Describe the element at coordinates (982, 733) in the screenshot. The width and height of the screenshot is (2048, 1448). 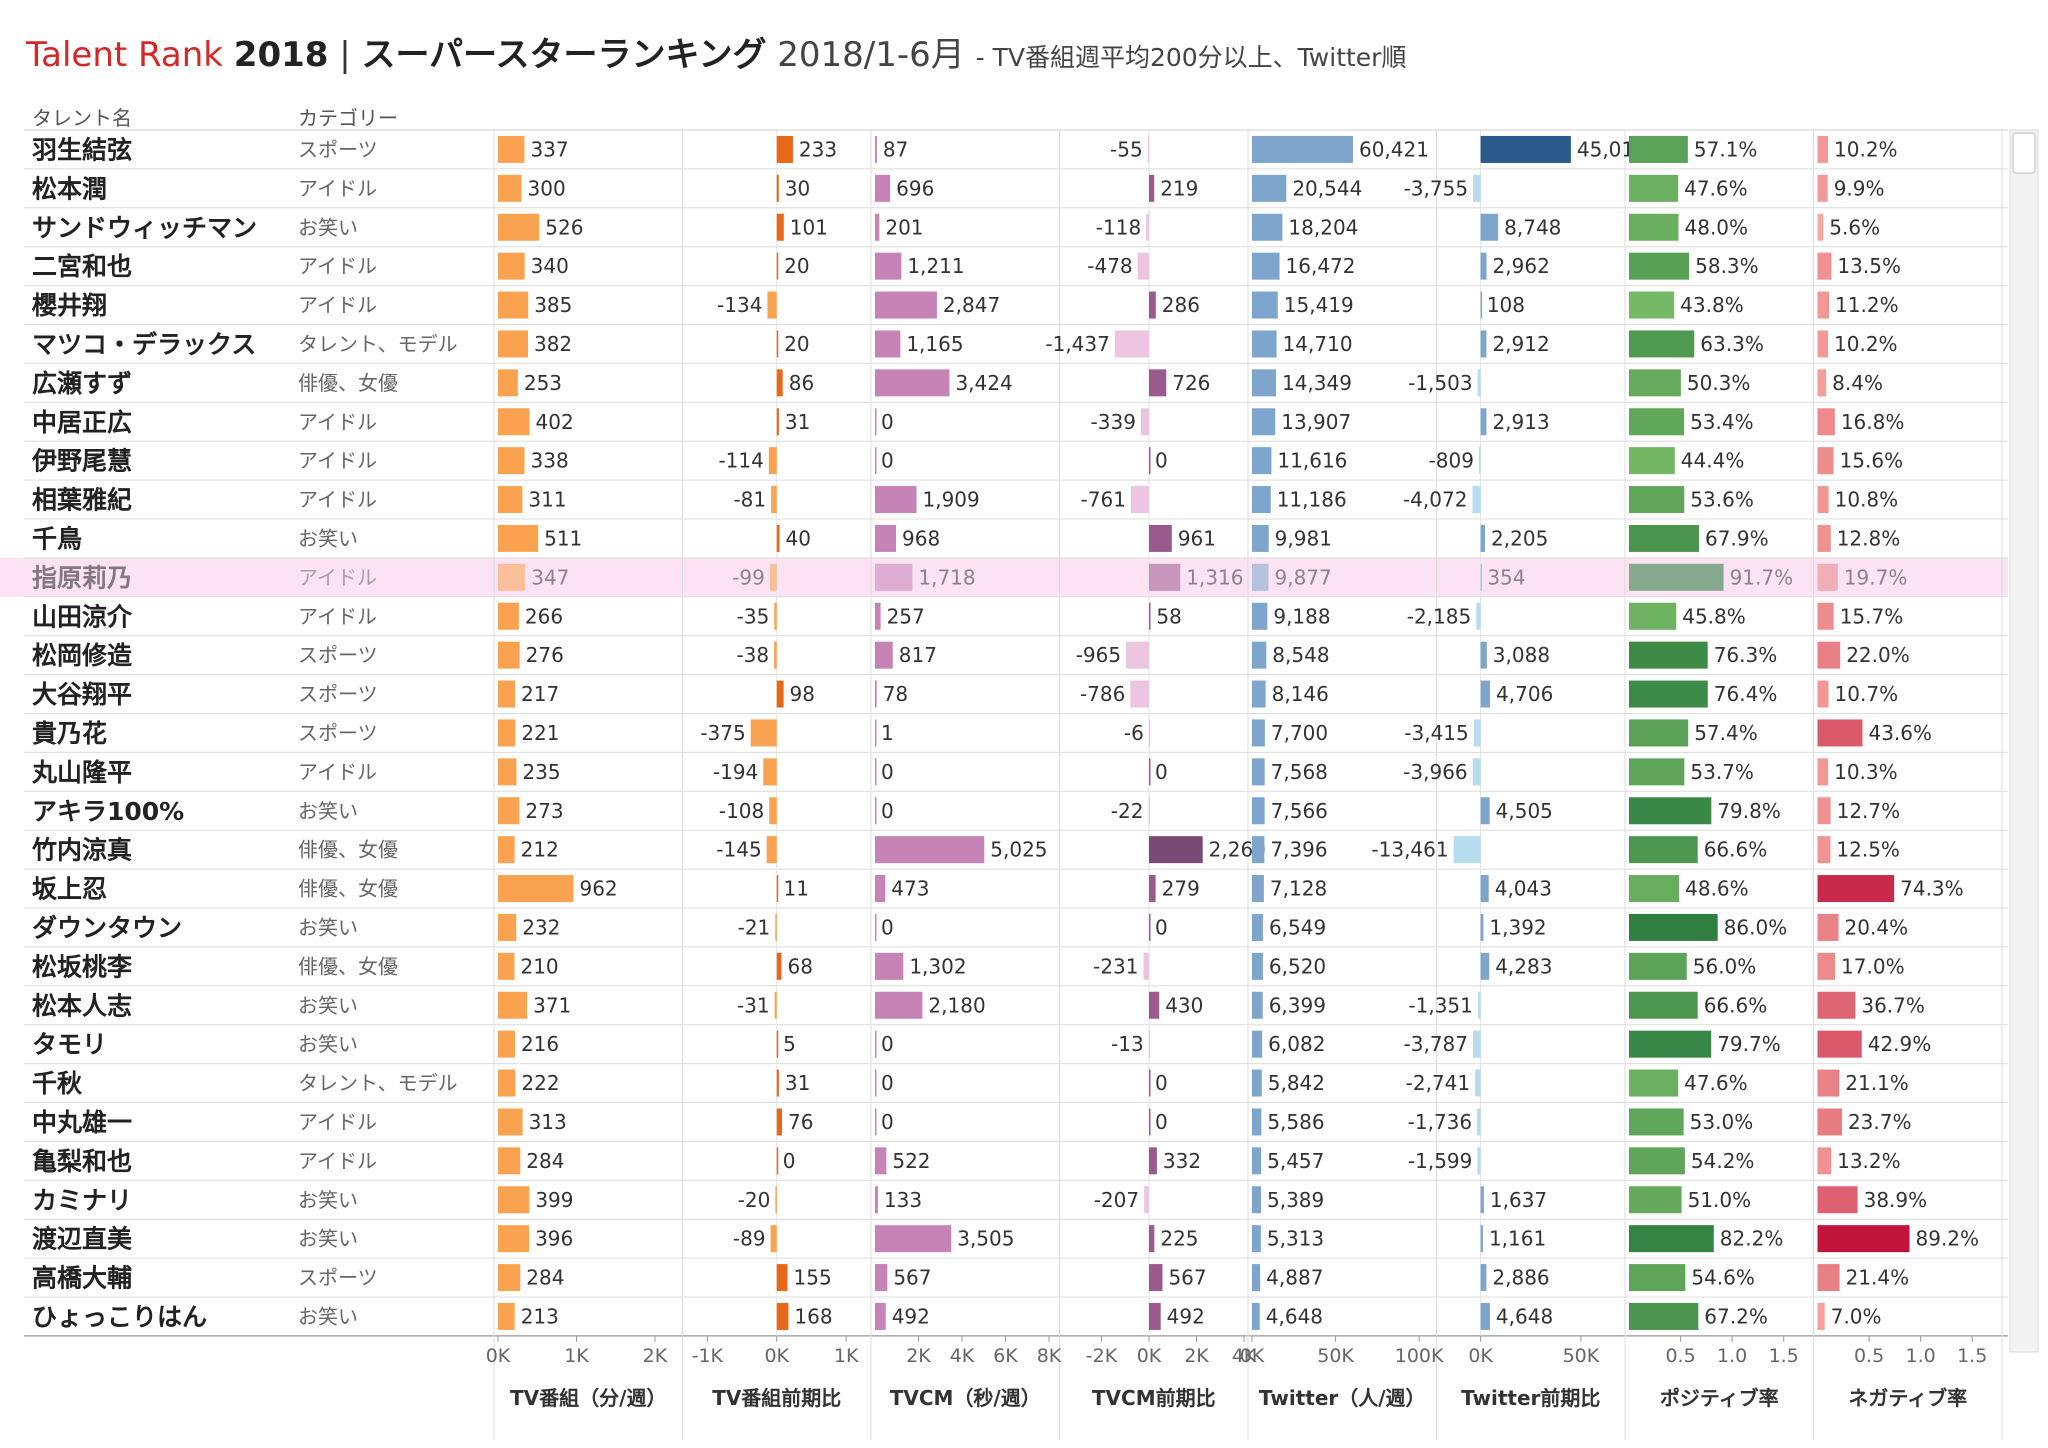
I see `table-row: 貴乃花 スポーツ 221 -375 1 -6 7,700 -3,415 57.4% 43.6%` at that location.